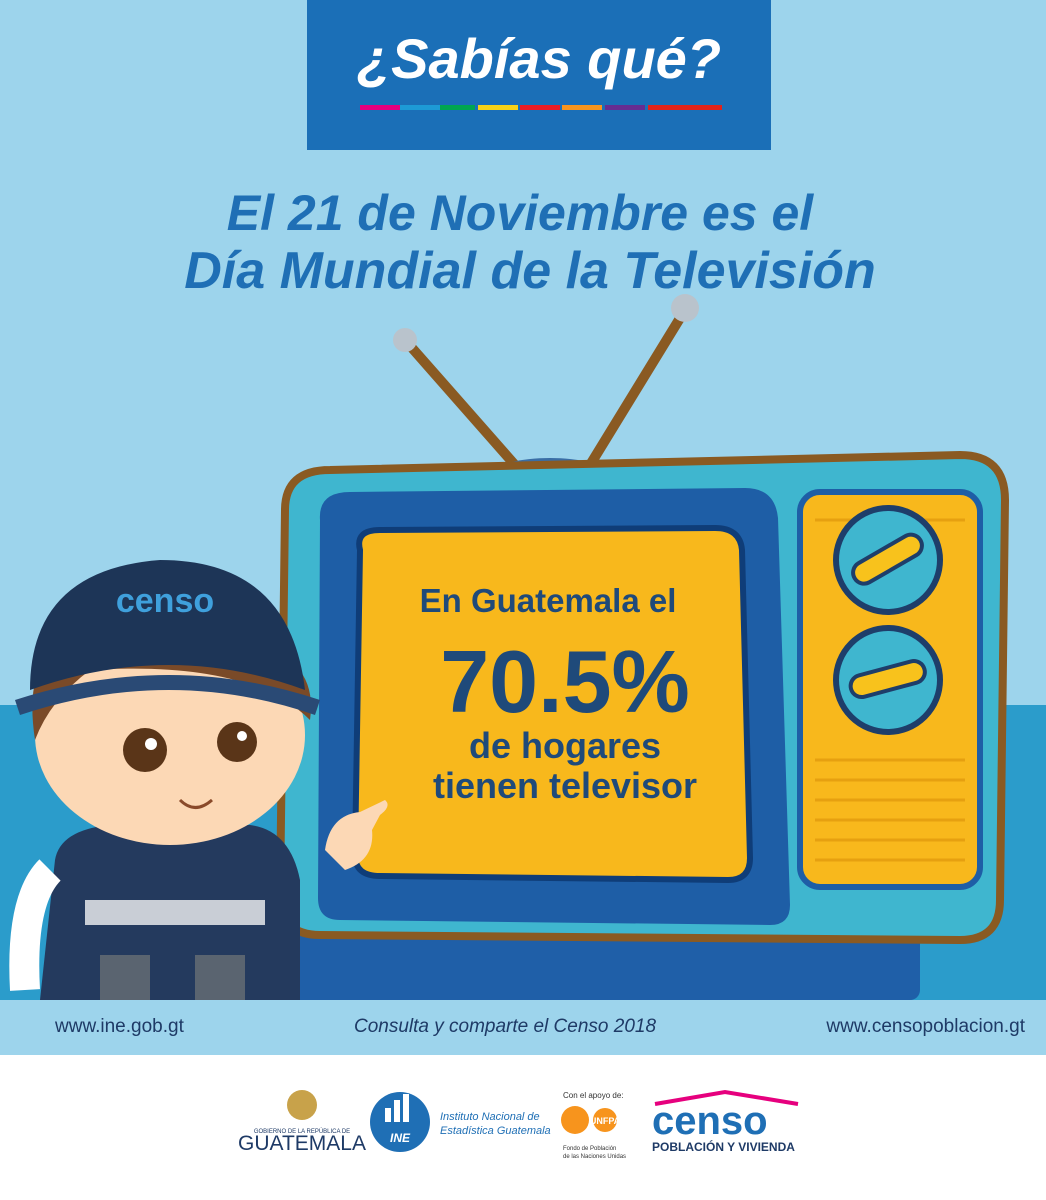 The height and width of the screenshot is (1200, 1046). I want to click on logo-text: UNFPA, so click(605, 1121).